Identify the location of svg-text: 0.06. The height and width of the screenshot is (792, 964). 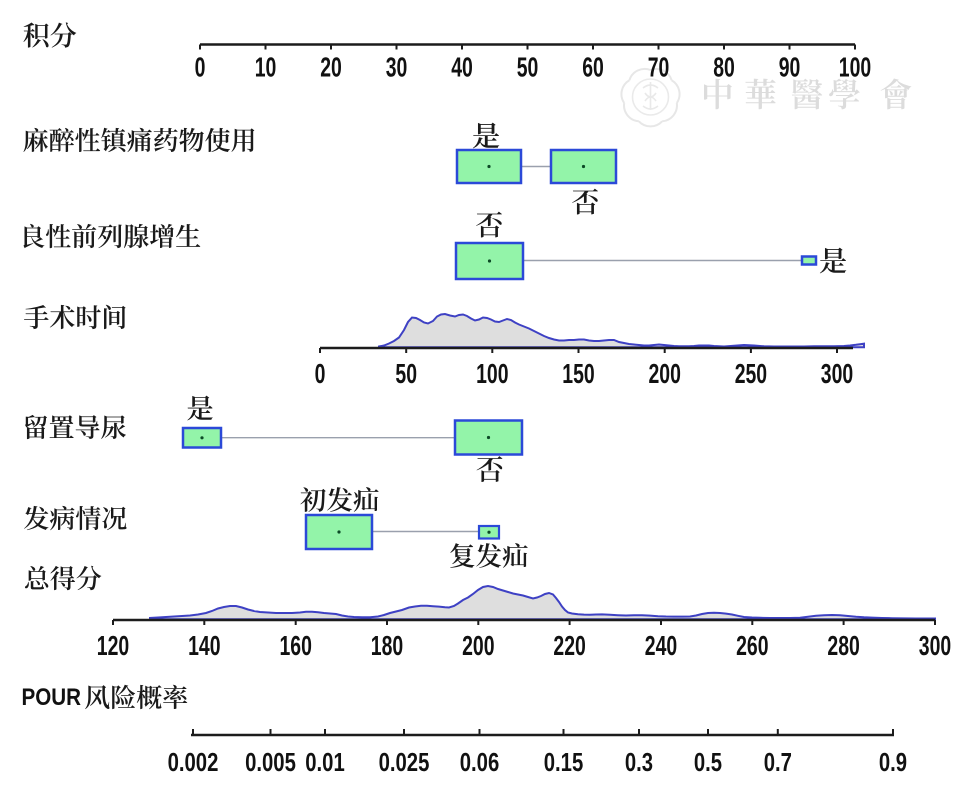
(480, 762).